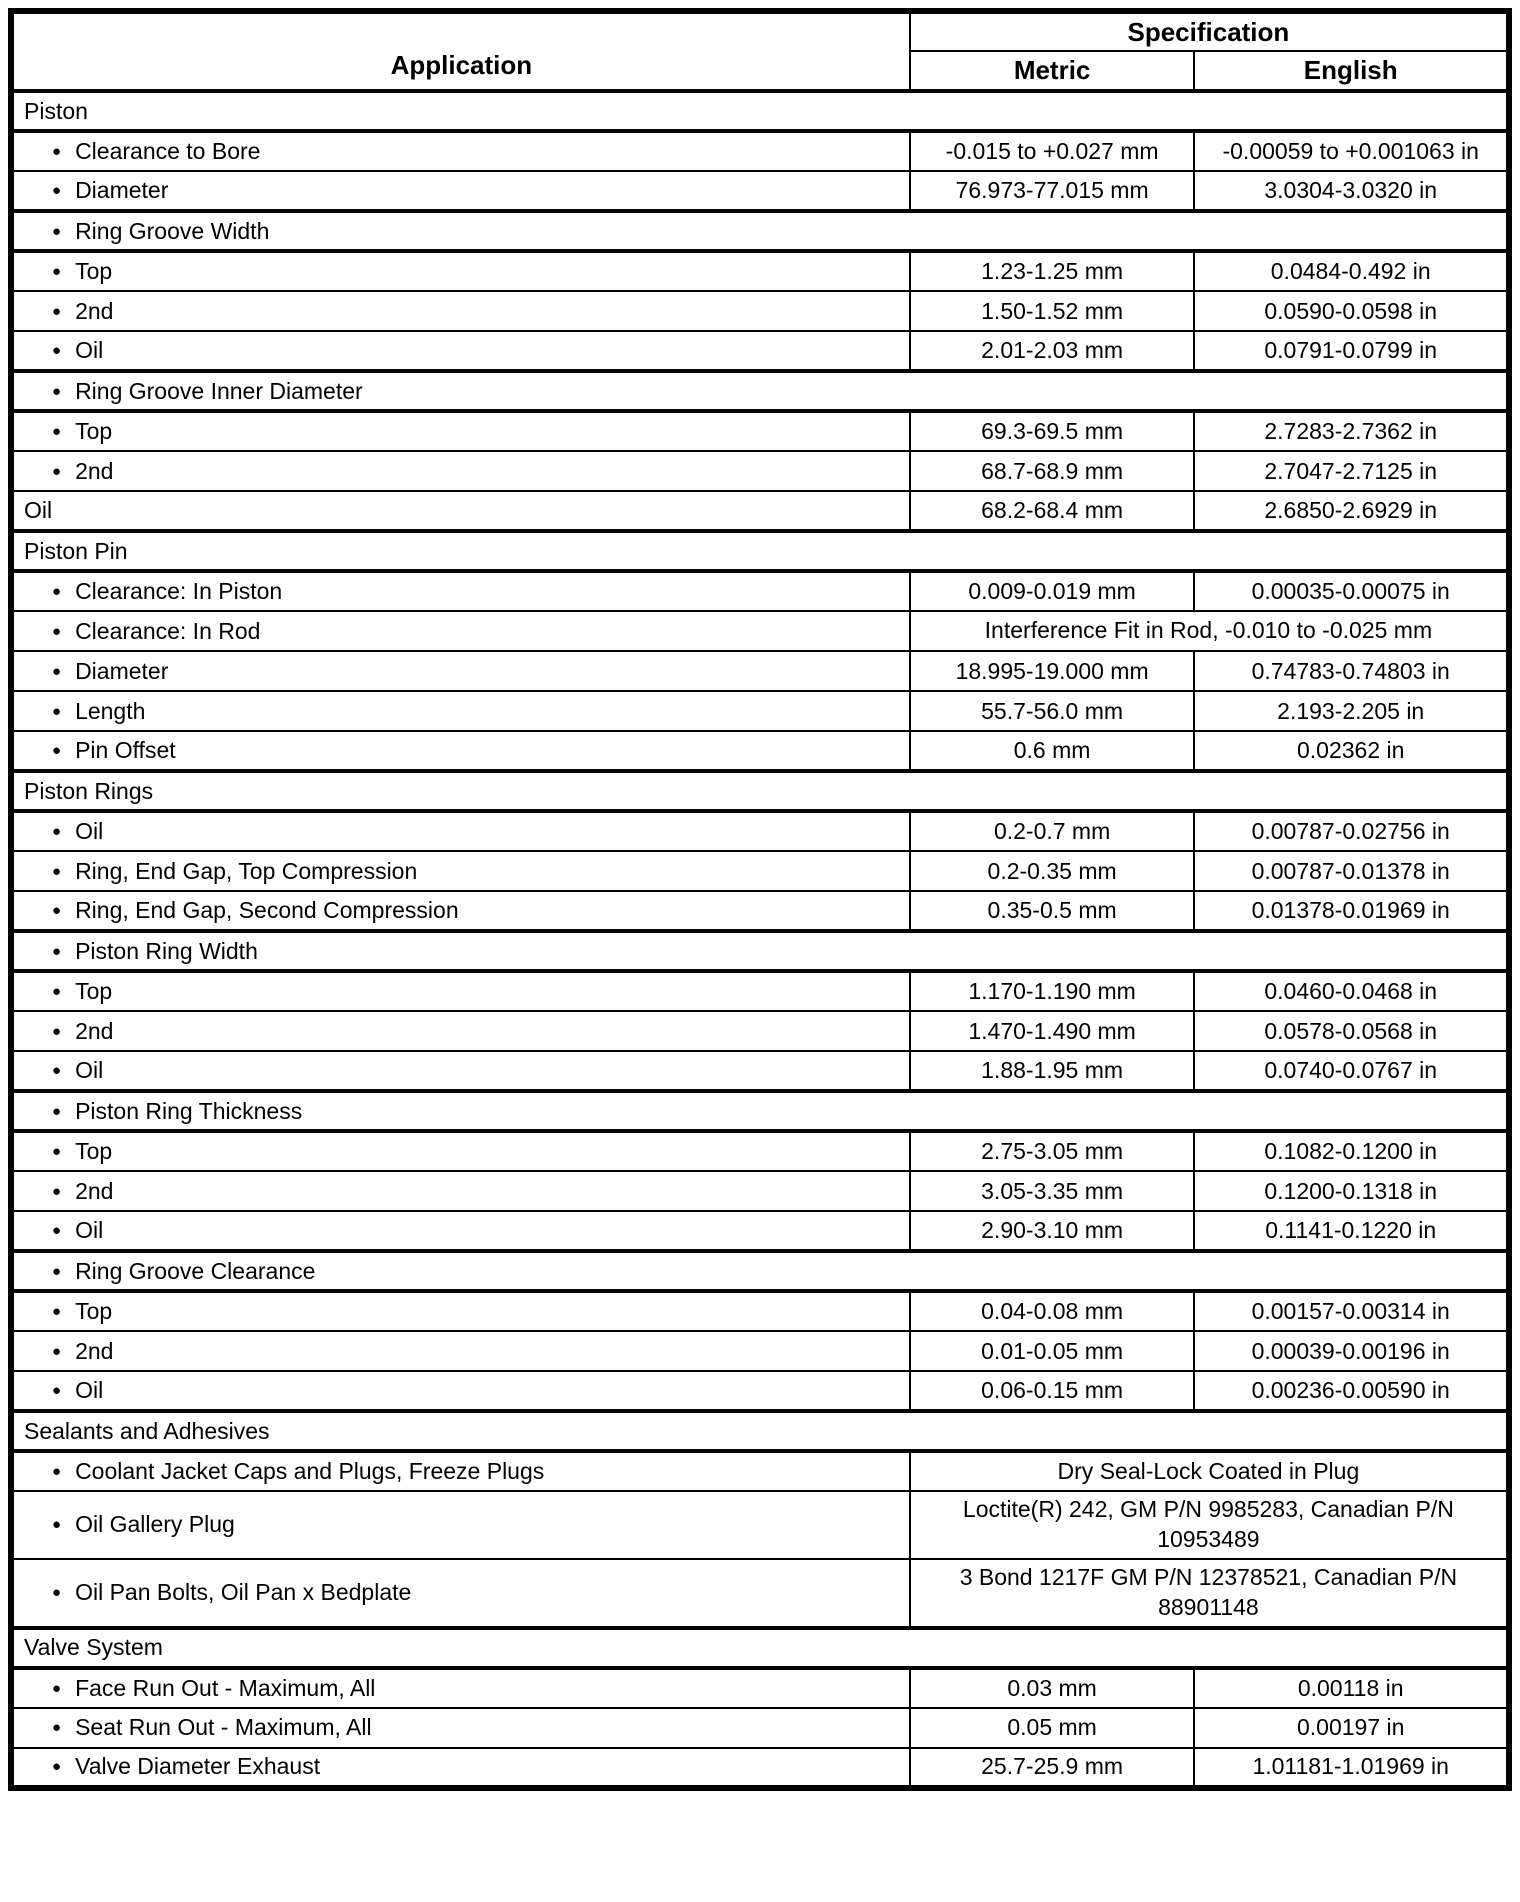 This screenshot has height=1902, width=1520. What do you see at coordinates (461, 1070) in the screenshot?
I see `application-label-wrap: ● Oil` at bounding box center [461, 1070].